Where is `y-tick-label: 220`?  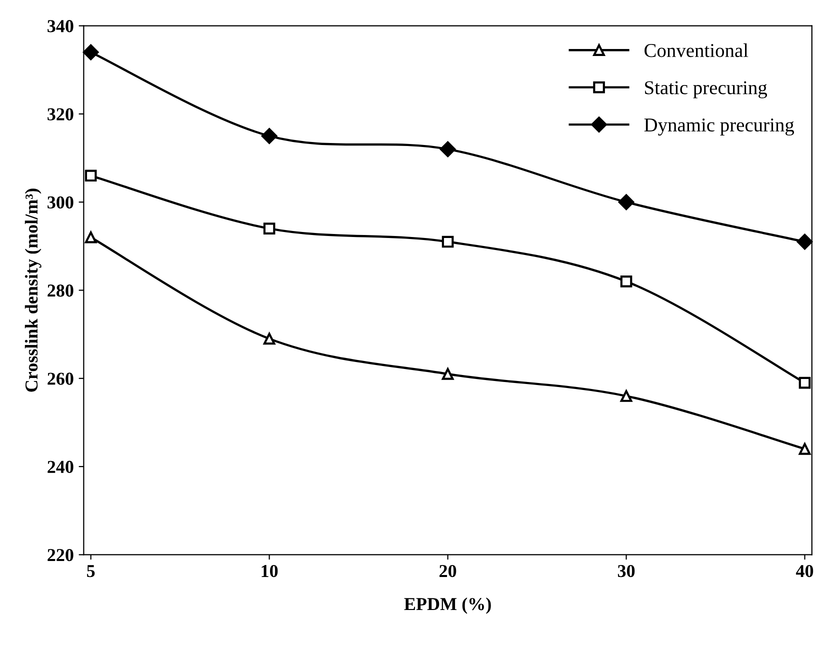 y-tick-label: 220 is located at coordinates (61, 555).